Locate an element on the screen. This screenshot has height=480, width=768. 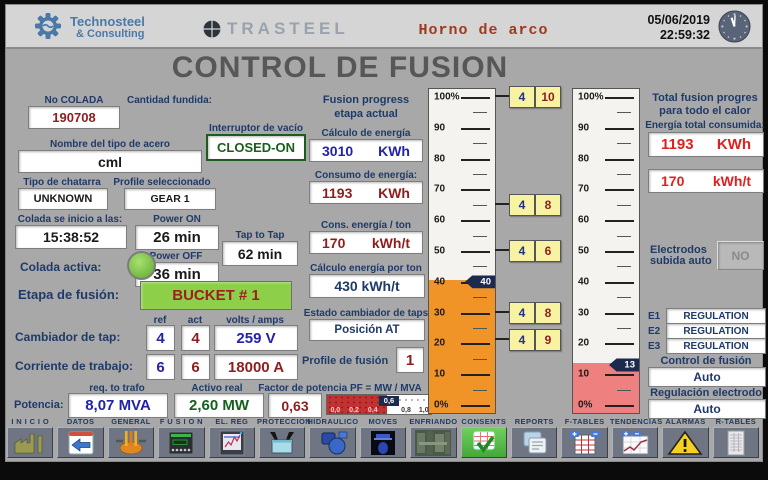
tab-reports: REPORTS is located at coordinates (534, 438).